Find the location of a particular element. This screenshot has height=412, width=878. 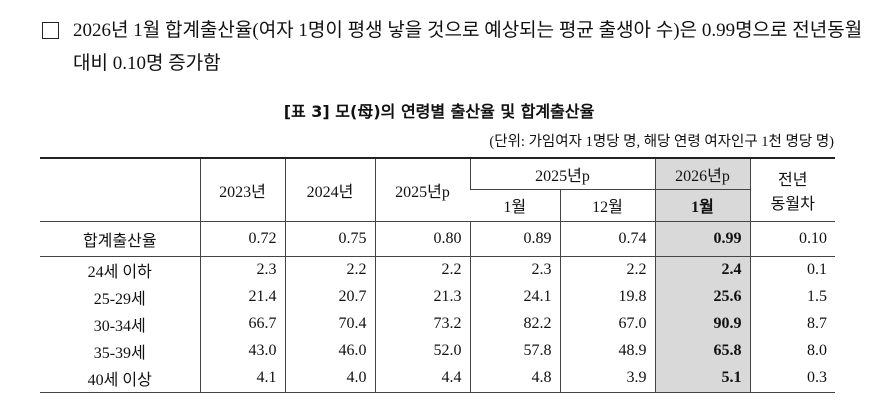

header-text: 동월차 is located at coordinates (792, 204).